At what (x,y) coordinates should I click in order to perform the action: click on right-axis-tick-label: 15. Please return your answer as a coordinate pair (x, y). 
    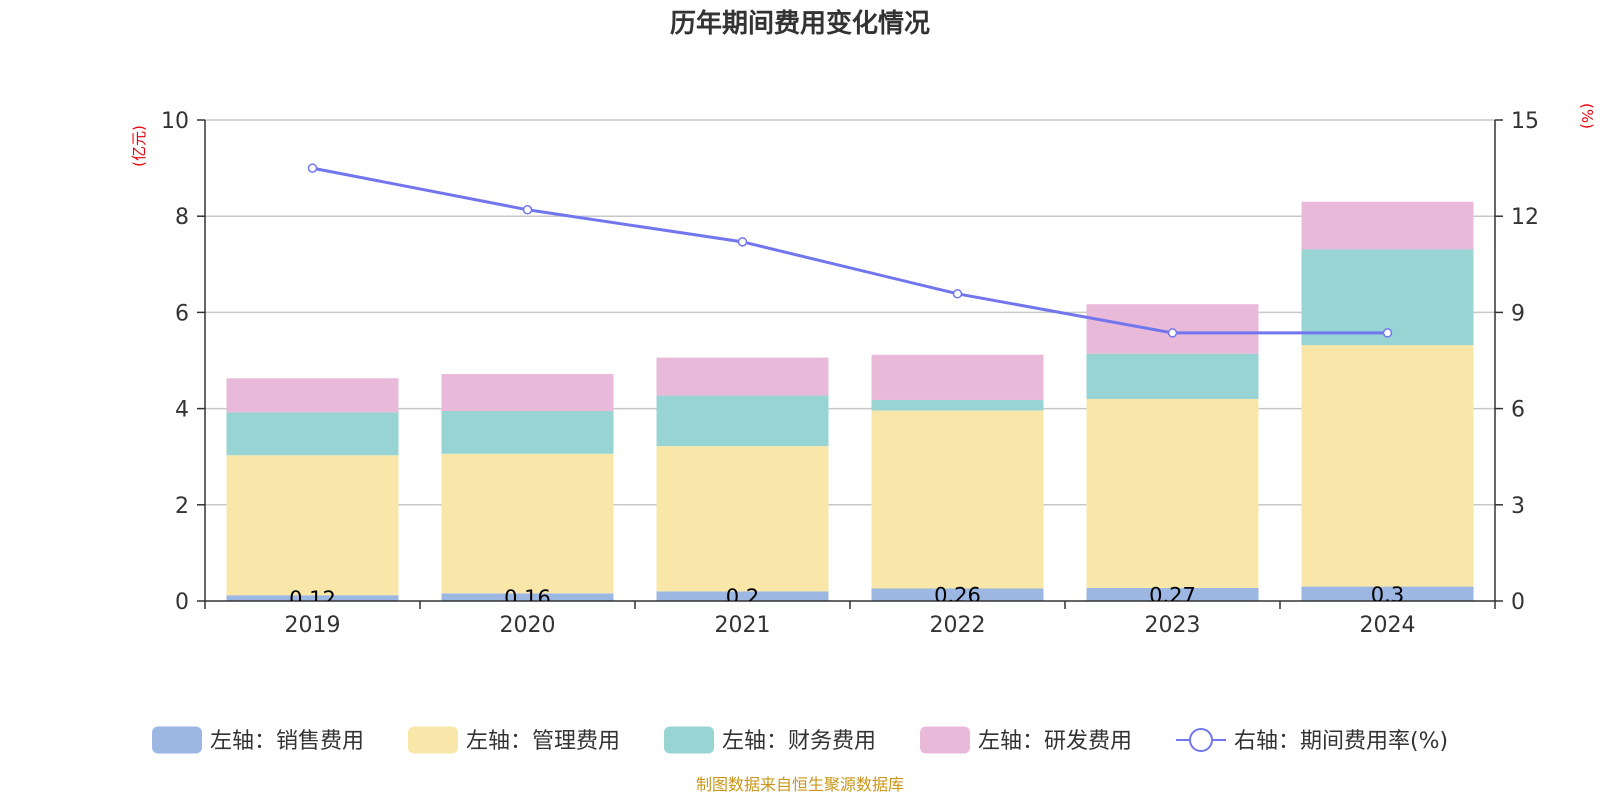
    Looking at the image, I should click on (1525, 121).